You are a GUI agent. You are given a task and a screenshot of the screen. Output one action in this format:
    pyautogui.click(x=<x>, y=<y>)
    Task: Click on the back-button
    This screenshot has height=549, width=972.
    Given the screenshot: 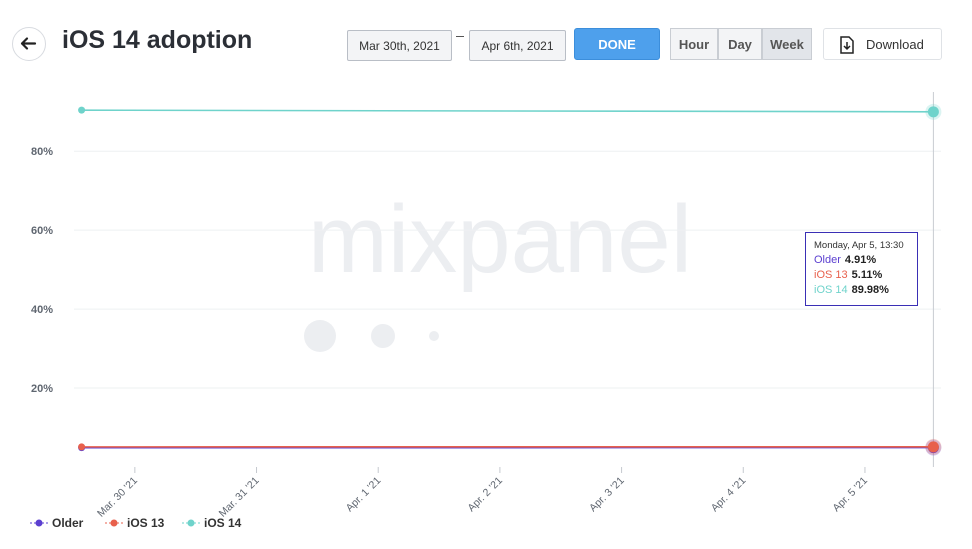 What is the action you would take?
    pyautogui.click(x=29, y=44)
    